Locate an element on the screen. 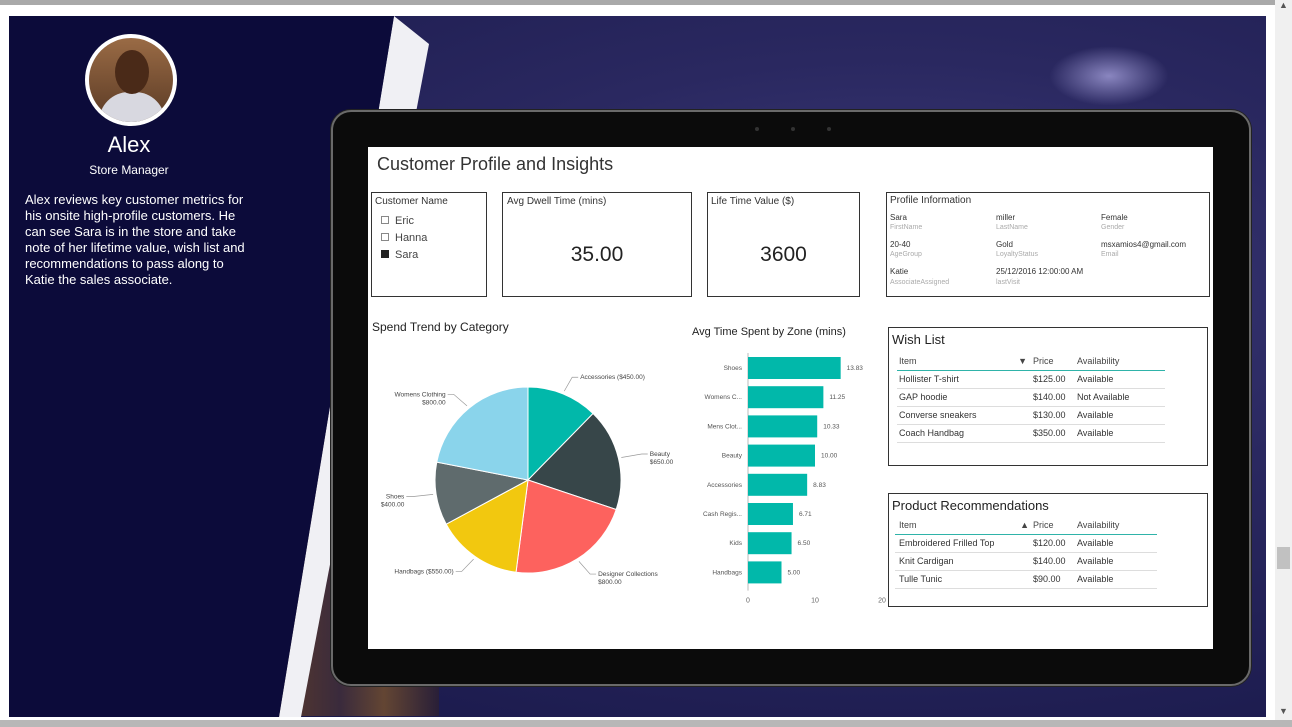  pie-slice-label: Beauty $650.00 is located at coordinates (662, 458).